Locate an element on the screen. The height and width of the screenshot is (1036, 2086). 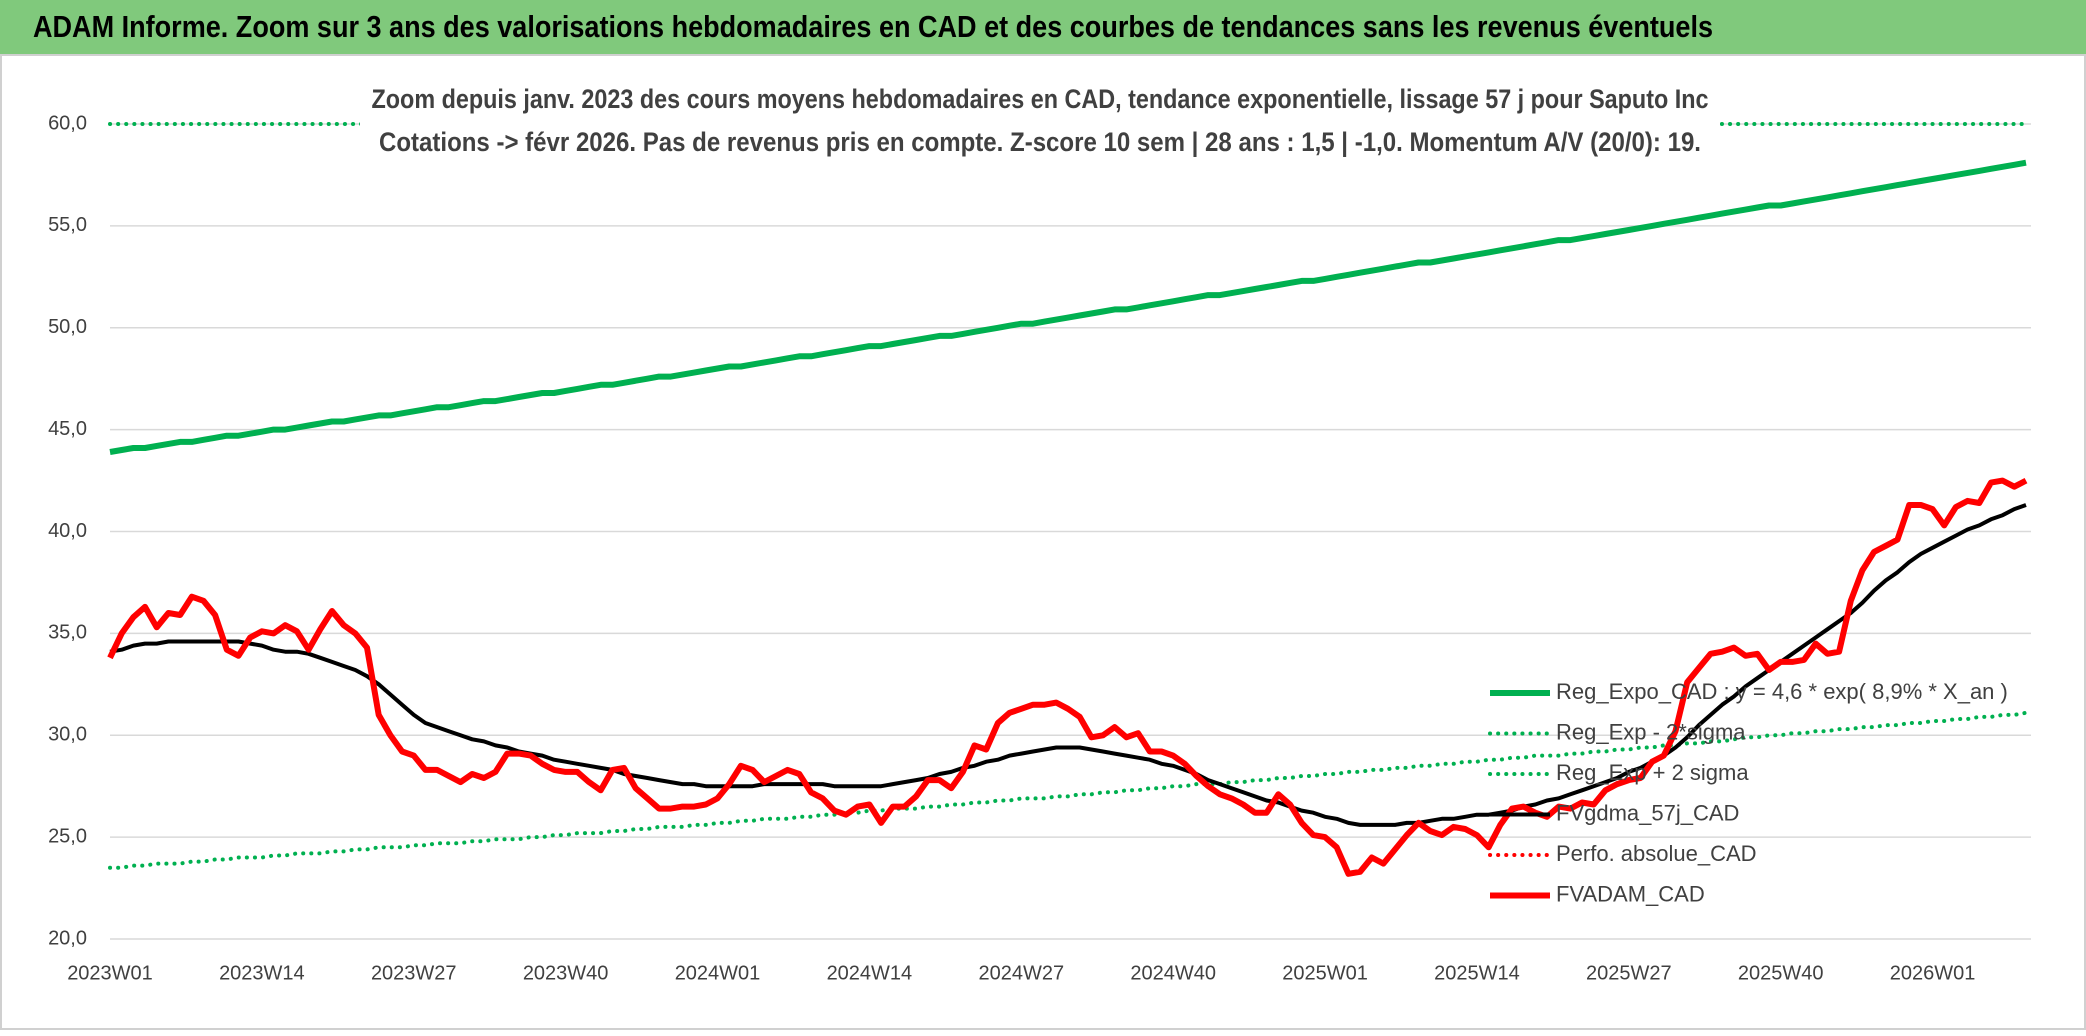
y-tick-label: 35,0 is located at coordinates (67, 633).